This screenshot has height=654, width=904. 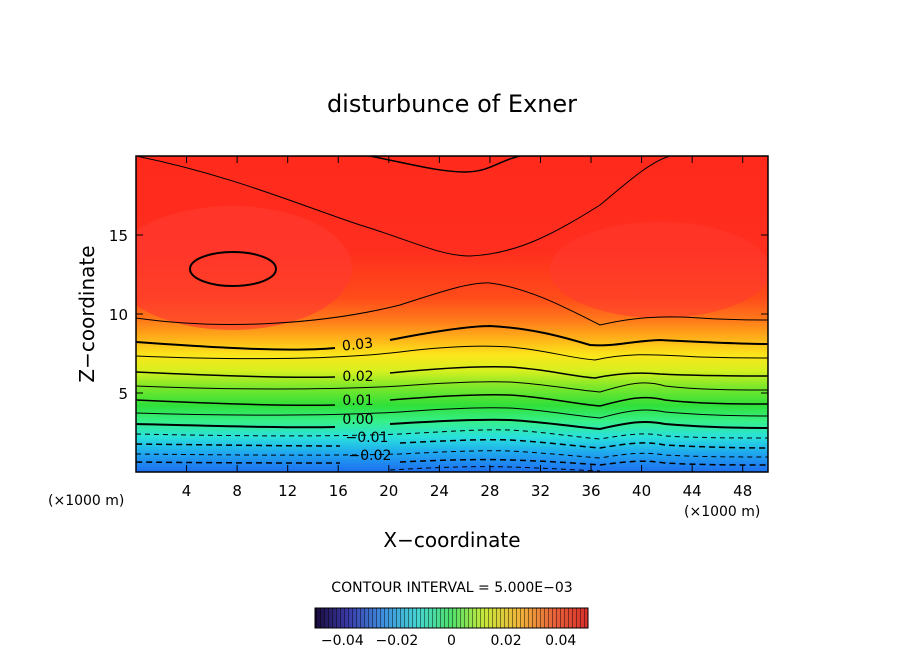 I want to click on y-tick-label: 5, so click(x=123, y=394).